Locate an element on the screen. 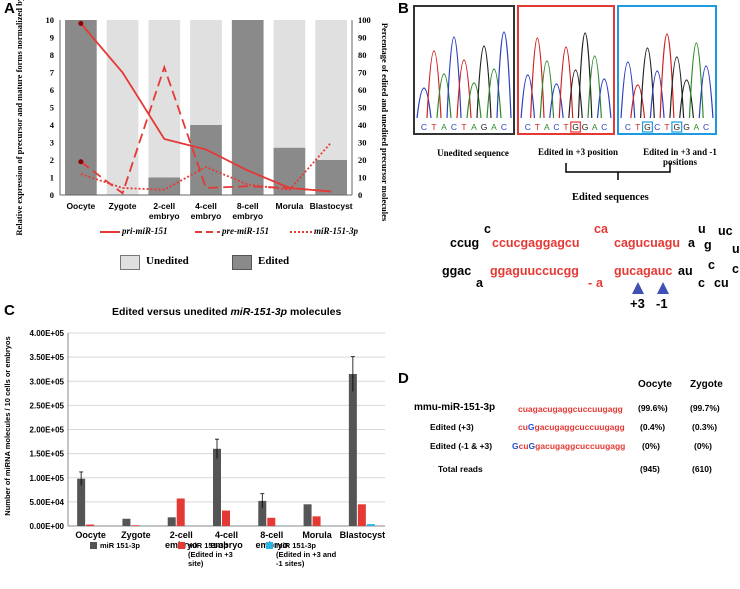  y-right-tick: 50 is located at coordinates (362, 108).